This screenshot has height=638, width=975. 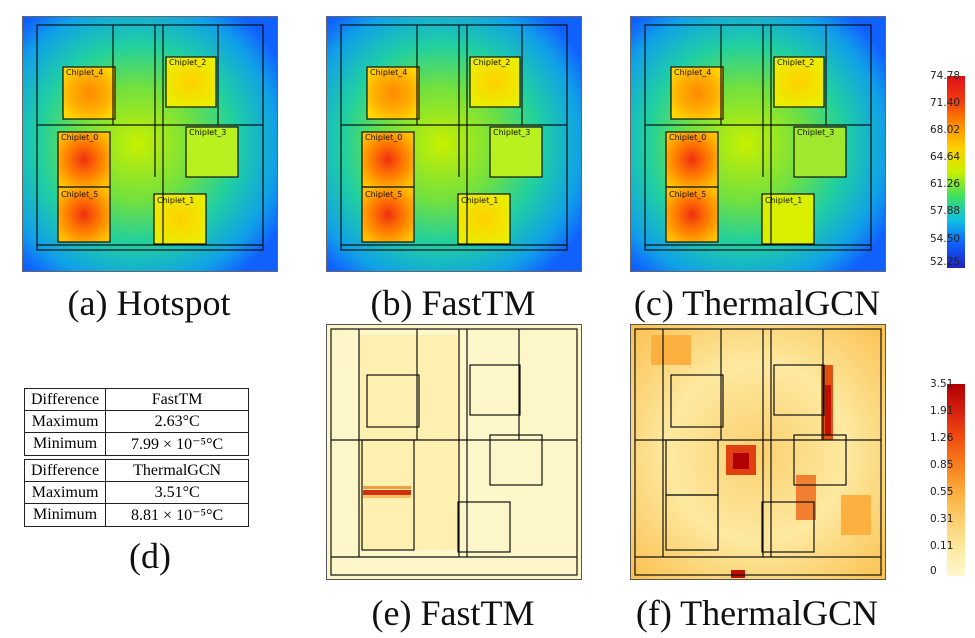 I want to click on caption-table: (d), so click(x=150, y=556).